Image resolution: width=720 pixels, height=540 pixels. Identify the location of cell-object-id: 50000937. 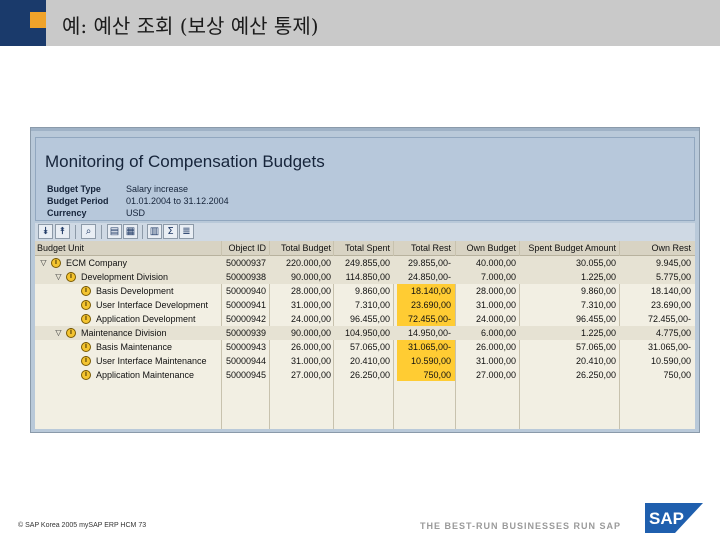
(245, 263).